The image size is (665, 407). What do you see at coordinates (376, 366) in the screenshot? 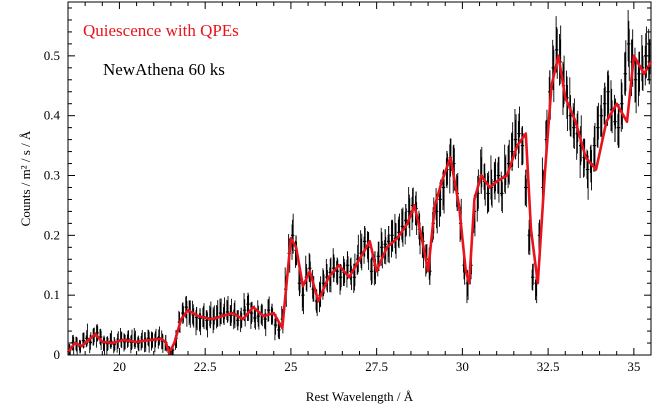
I see `x-tick-label: 27.5` at bounding box center [376, 366].